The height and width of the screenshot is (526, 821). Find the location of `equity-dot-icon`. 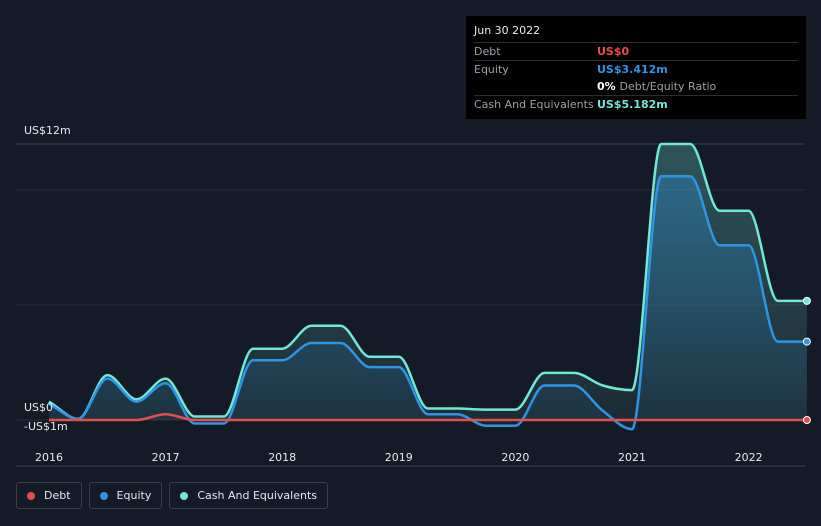

equity-dot-icon is located at coordinates (103, 495).